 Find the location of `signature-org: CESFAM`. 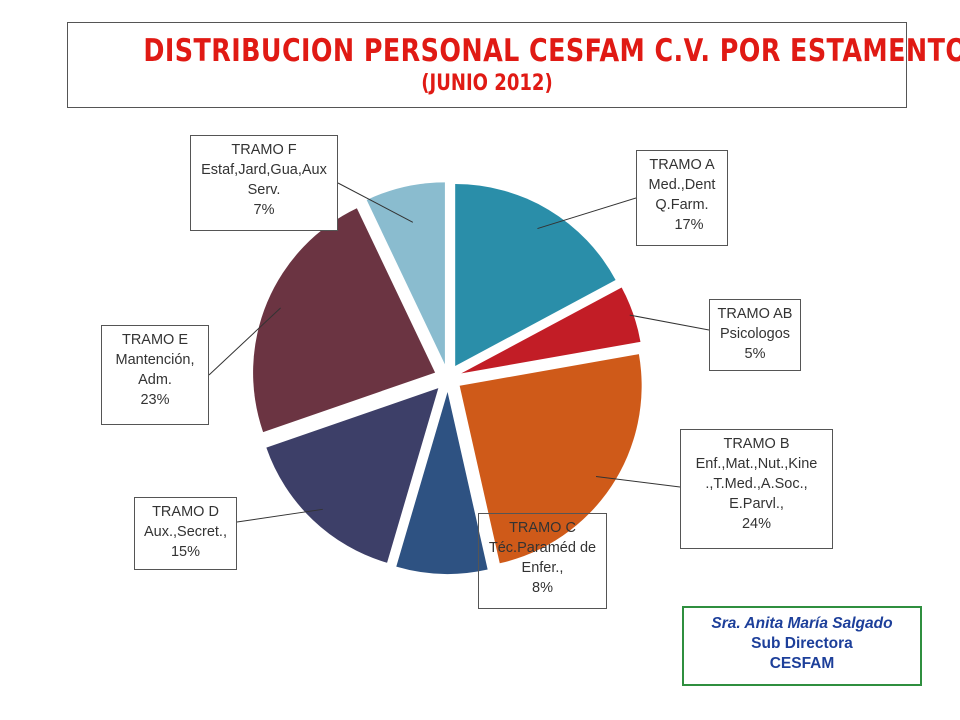

signature-org: CESFAM is located at coordinates (802, 663).